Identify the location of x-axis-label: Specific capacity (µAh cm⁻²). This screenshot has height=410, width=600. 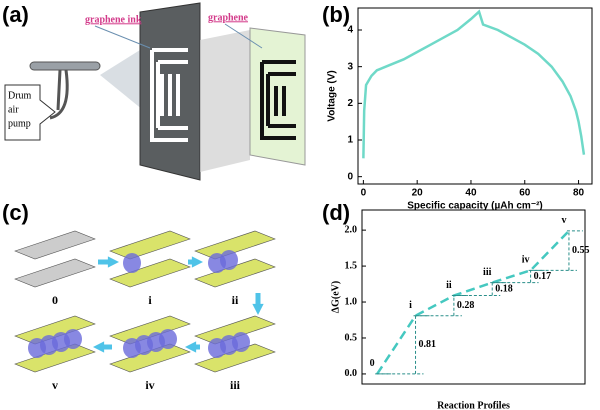
(475, 206).